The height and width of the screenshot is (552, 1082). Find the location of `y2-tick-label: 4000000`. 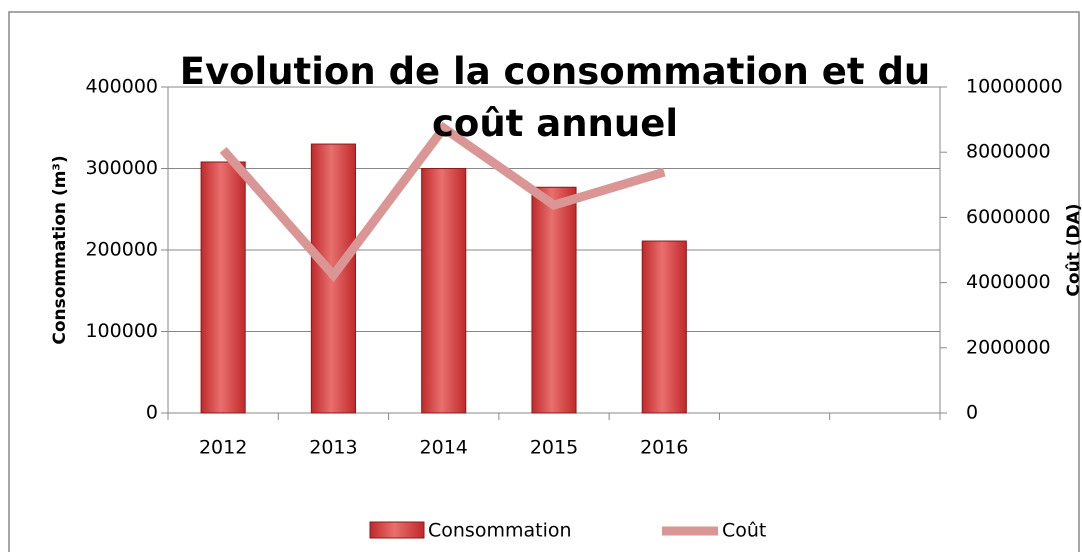

y2-tick-label: 4000000 is located at coordinates (1008, 282).